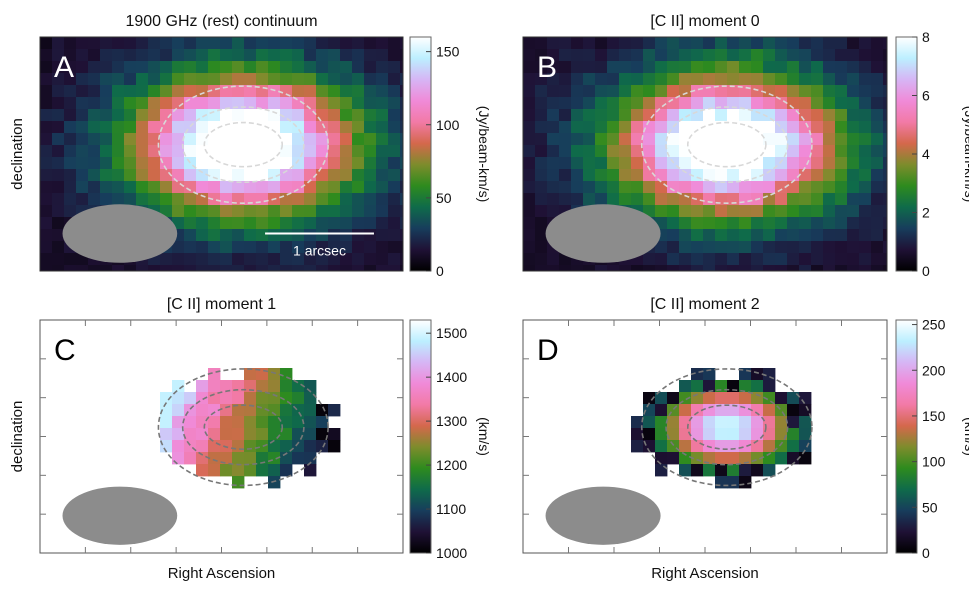 This screenshot has height=595, width=969. Describe the element at coordinates (926, 271) in the screenshot. I see `colorbar-tick-label: 0` at that location.